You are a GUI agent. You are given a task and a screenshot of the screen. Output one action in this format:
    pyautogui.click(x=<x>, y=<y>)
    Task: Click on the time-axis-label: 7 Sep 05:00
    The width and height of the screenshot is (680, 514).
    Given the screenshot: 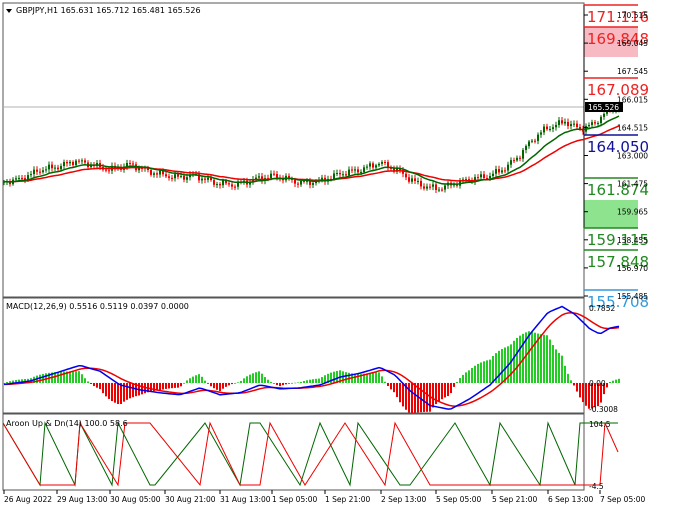 What is the action you would take?
    pyautogui.click(x=623, y=499)
    